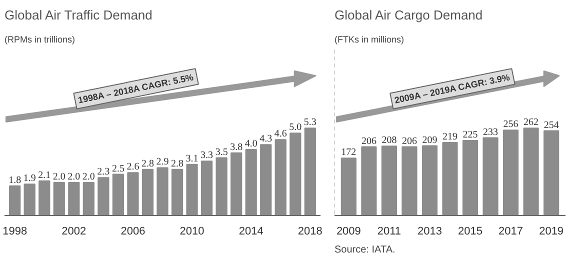  Describe the element at coordinates (103, 172) in the screenshot. I see `data-label: 2.3` at that location.